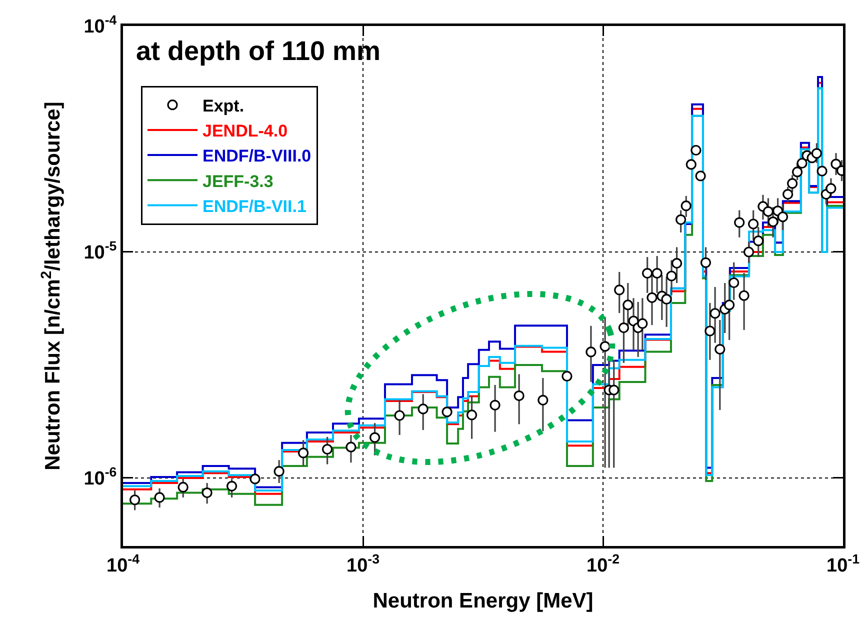 The height and width of the screenshot is (633, 866). I want to click on y-tick-label: 10$^{-5}$, so click(101, 251).